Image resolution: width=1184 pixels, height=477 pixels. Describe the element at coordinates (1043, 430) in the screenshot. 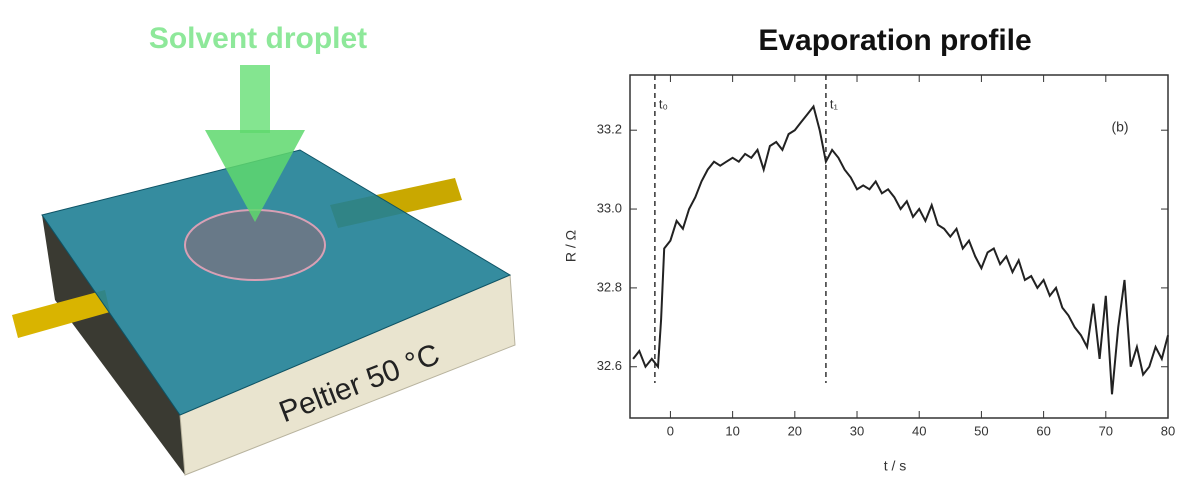

I see `x-tick-label: 60` at that location.